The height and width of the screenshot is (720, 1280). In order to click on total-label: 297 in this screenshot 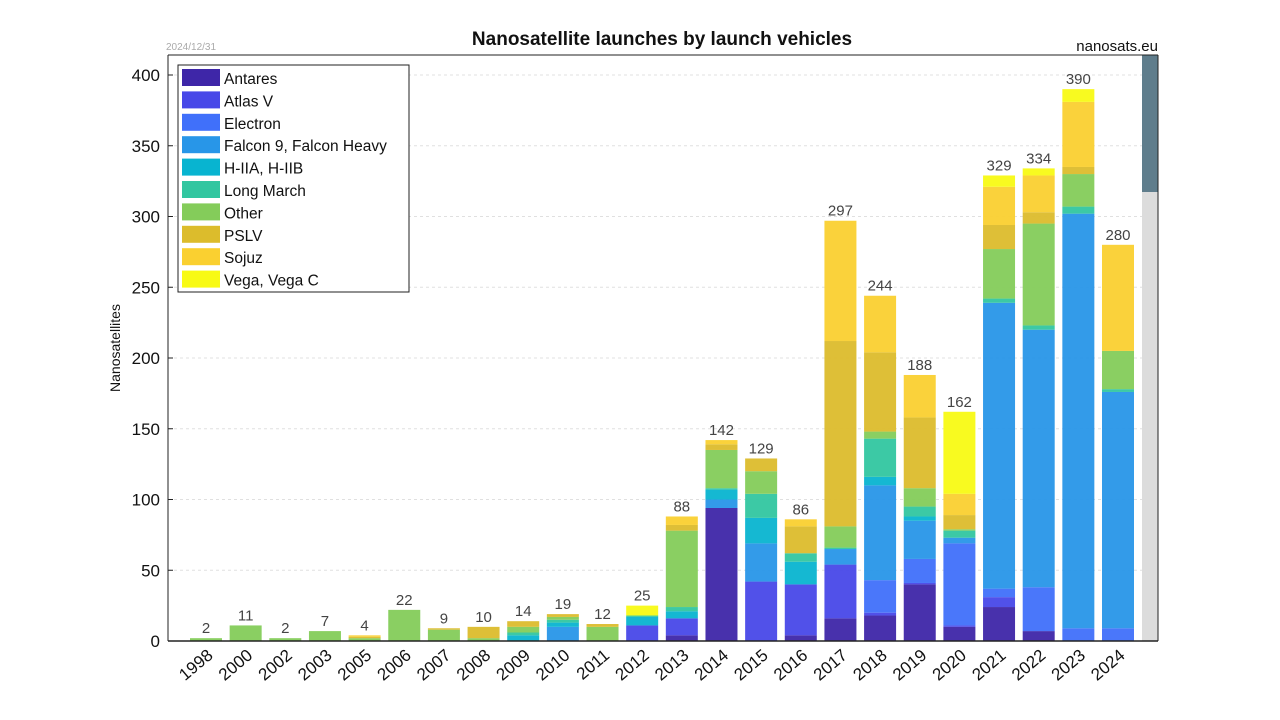, I will do `click(840, 211)`.